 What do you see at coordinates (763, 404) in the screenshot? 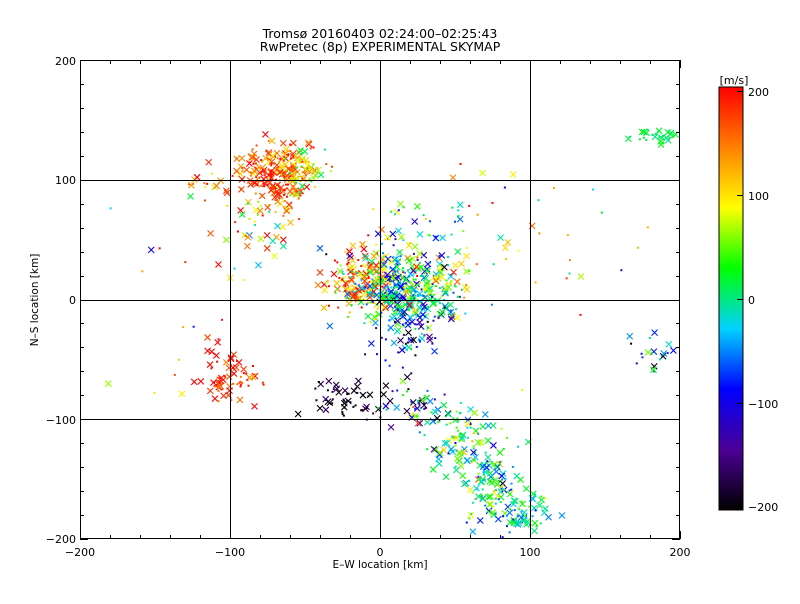
I see `colorbar-tick-label: −100` at bounding box center [763, 404].